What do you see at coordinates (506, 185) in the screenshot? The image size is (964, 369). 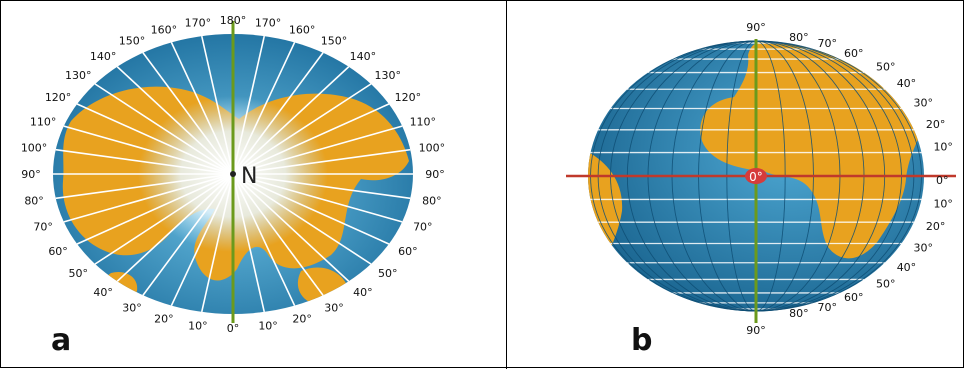 I see `panel-divider` at bounding box center [506, 185].